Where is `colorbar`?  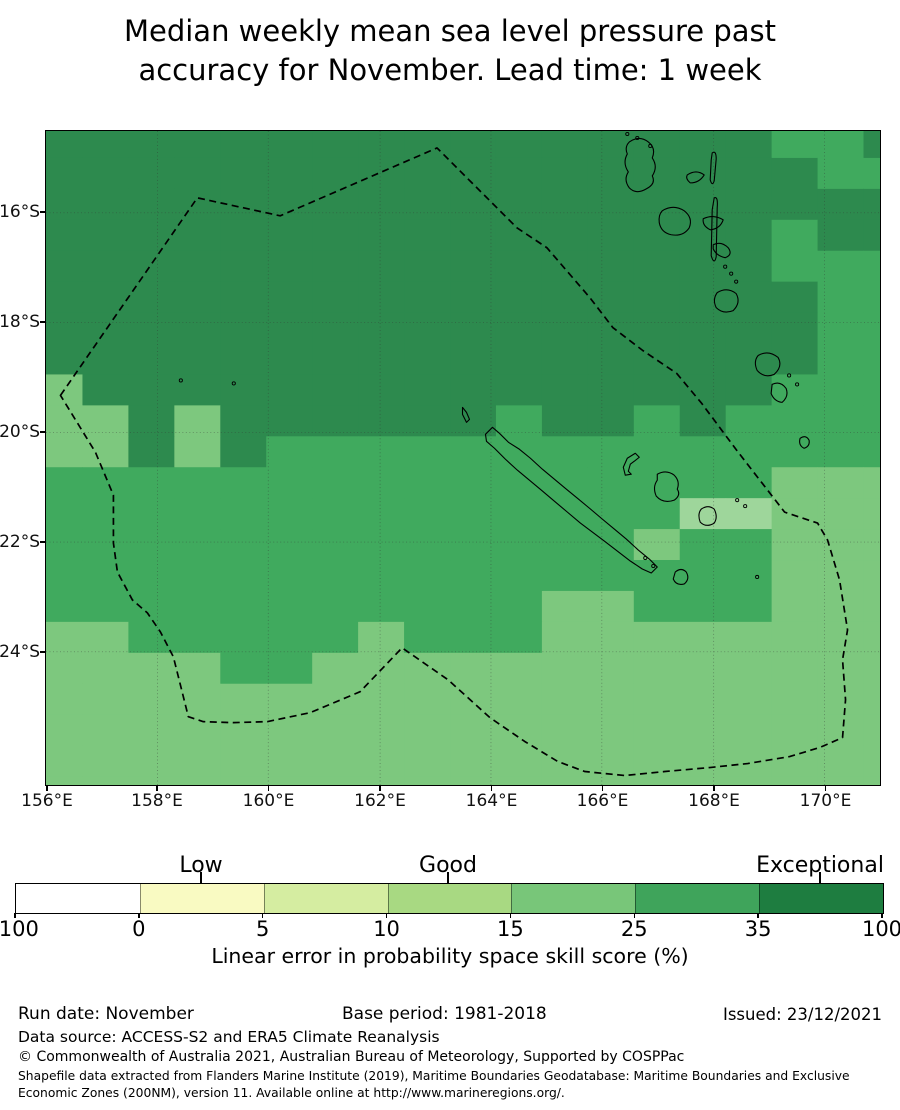
colorbar is located at coordinates (449, 898).